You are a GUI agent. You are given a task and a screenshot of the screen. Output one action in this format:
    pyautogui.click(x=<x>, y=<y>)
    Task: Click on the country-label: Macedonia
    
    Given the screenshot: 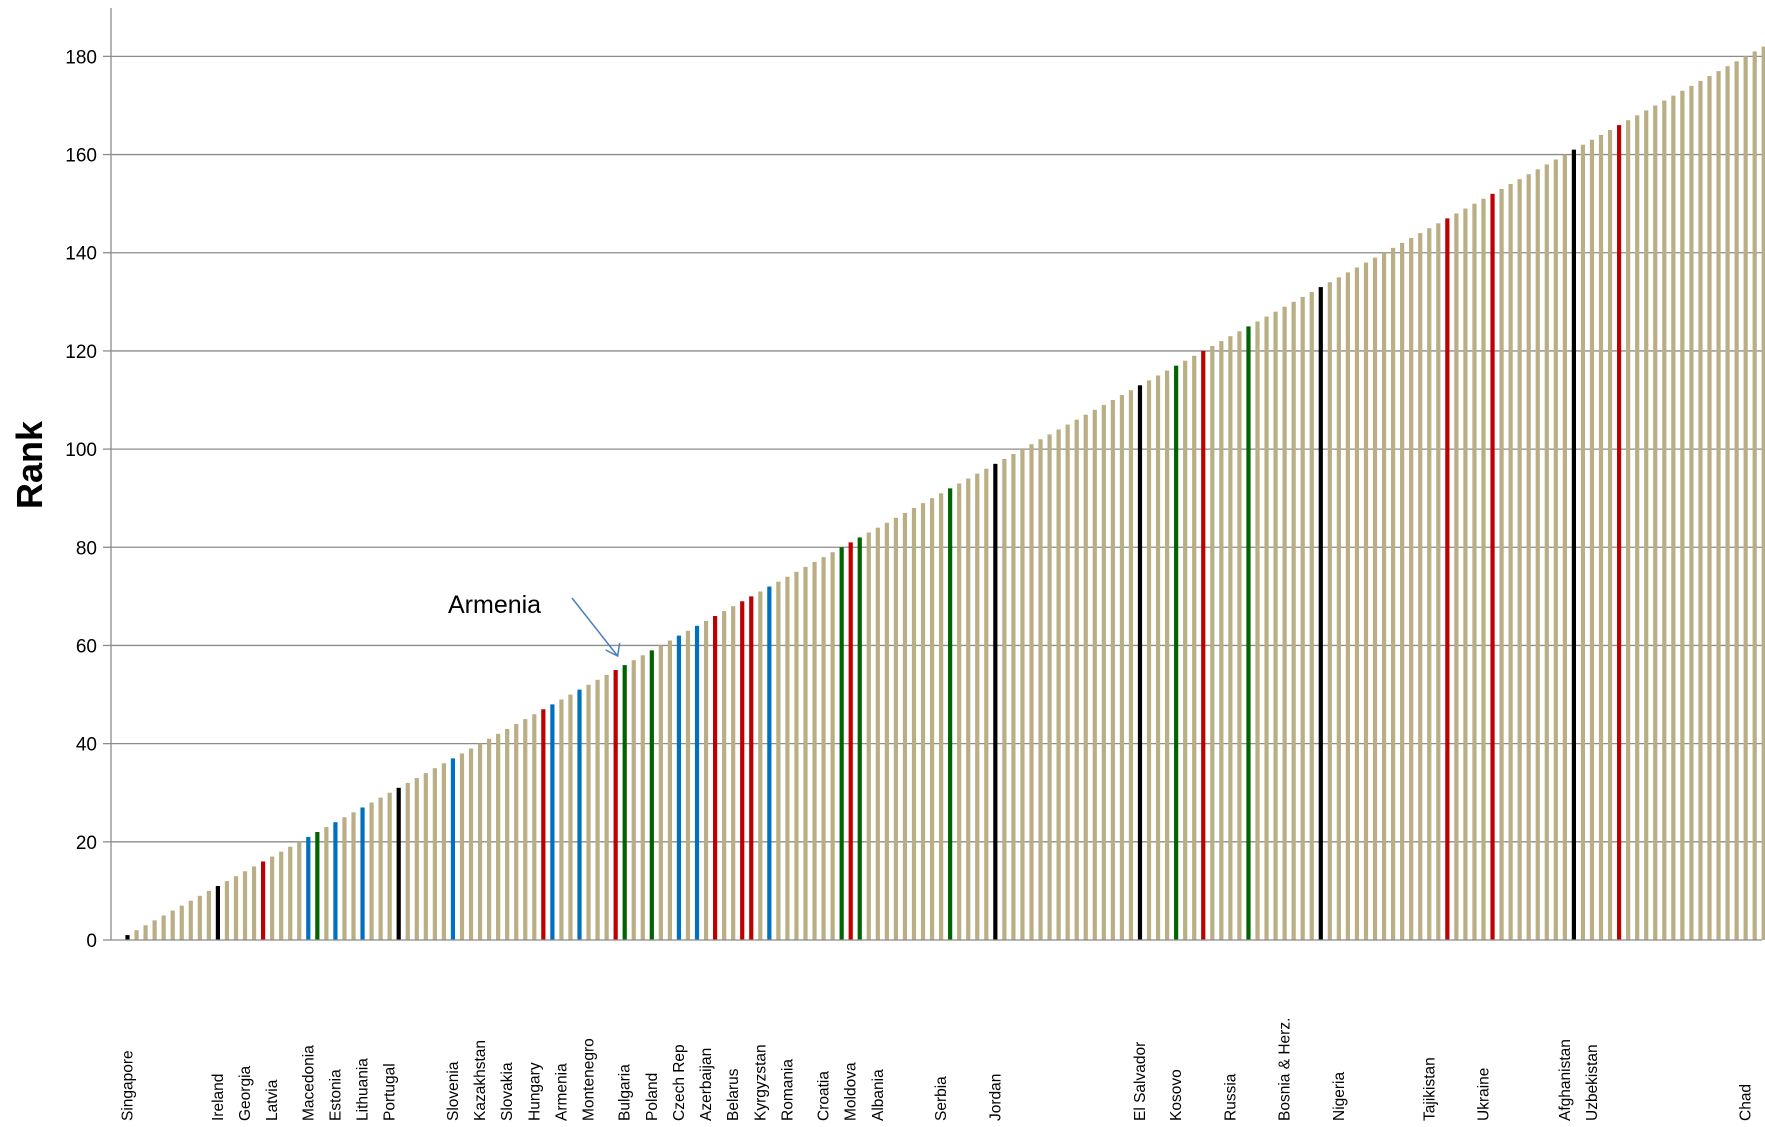 What is the action you would take?
    pyautogui.click(x=308, y=1083)
    